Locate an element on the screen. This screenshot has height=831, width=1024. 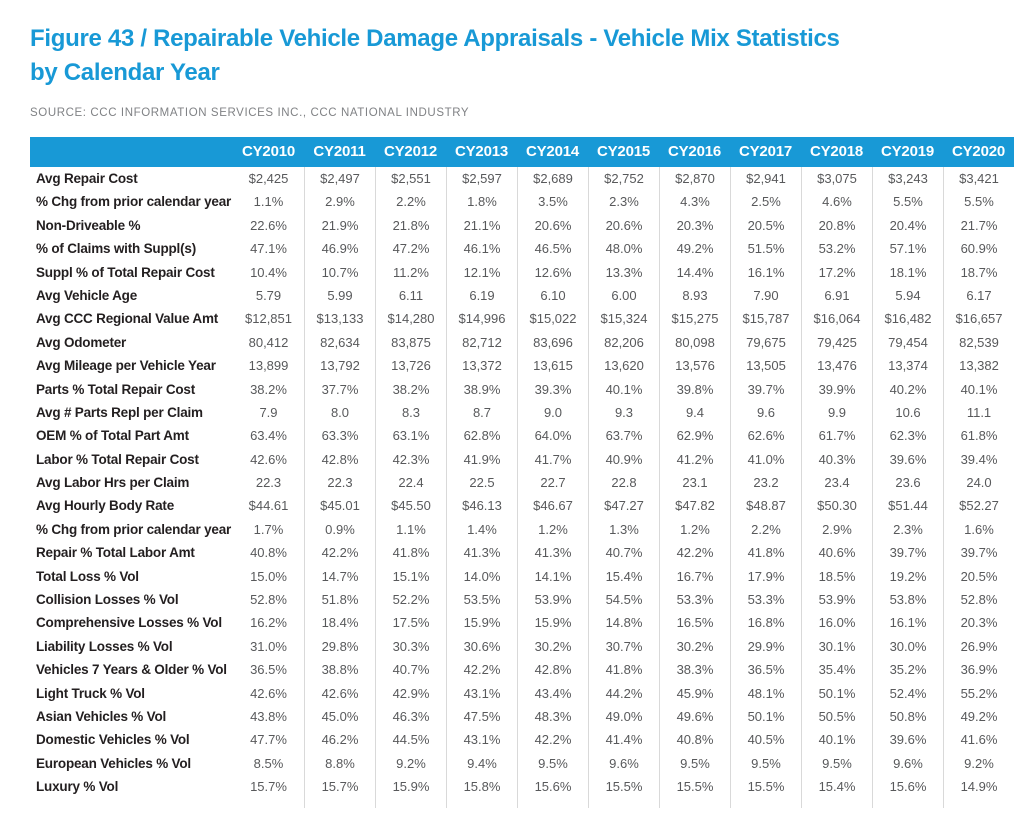
table-cell: 14.7% is located at coordinates (339, 576).